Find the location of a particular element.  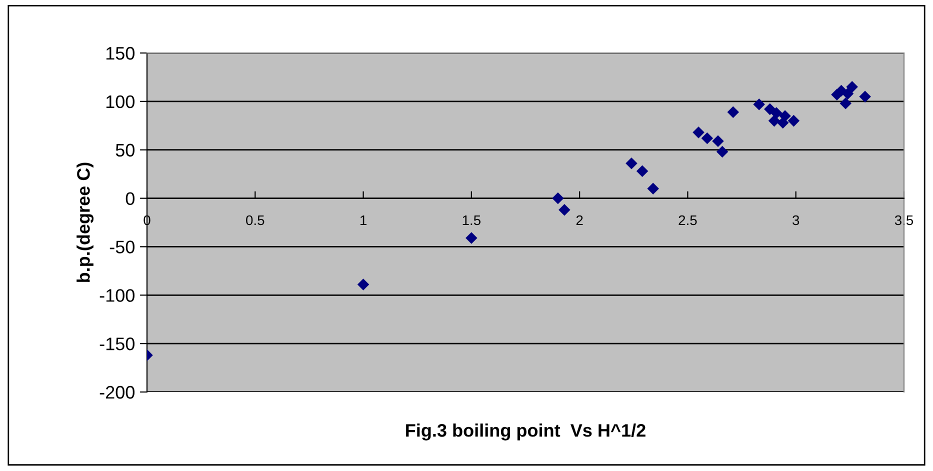

y-axis-title: b.p.(degree C) is located at coordinates (85, 222).